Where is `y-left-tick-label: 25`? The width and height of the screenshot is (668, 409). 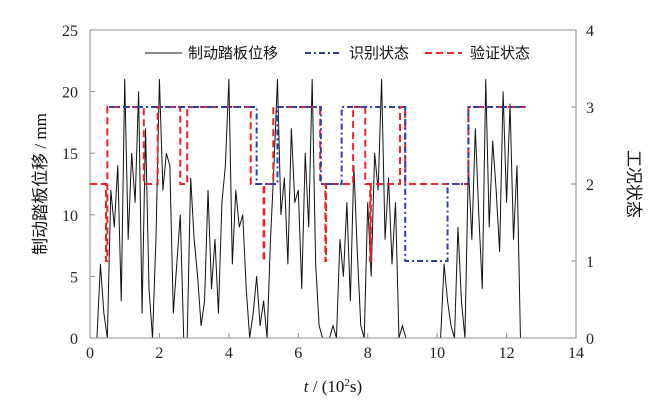
y-left-tick-label: 25 is located at coordinates (70, 31).